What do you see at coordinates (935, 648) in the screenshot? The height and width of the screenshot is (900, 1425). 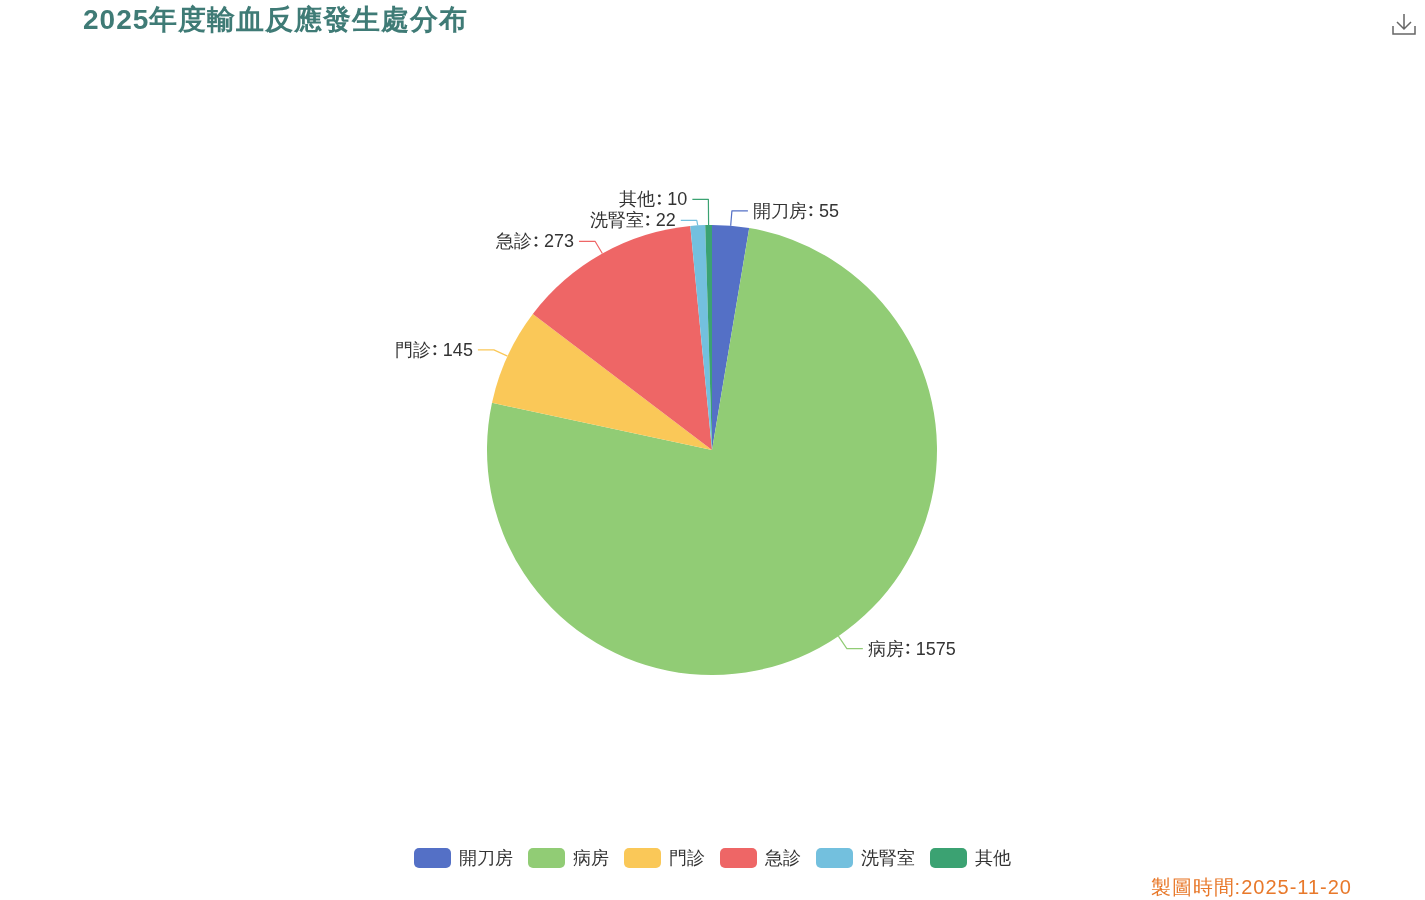 I see `data-label: 1575` at bounding box center [935, 648].